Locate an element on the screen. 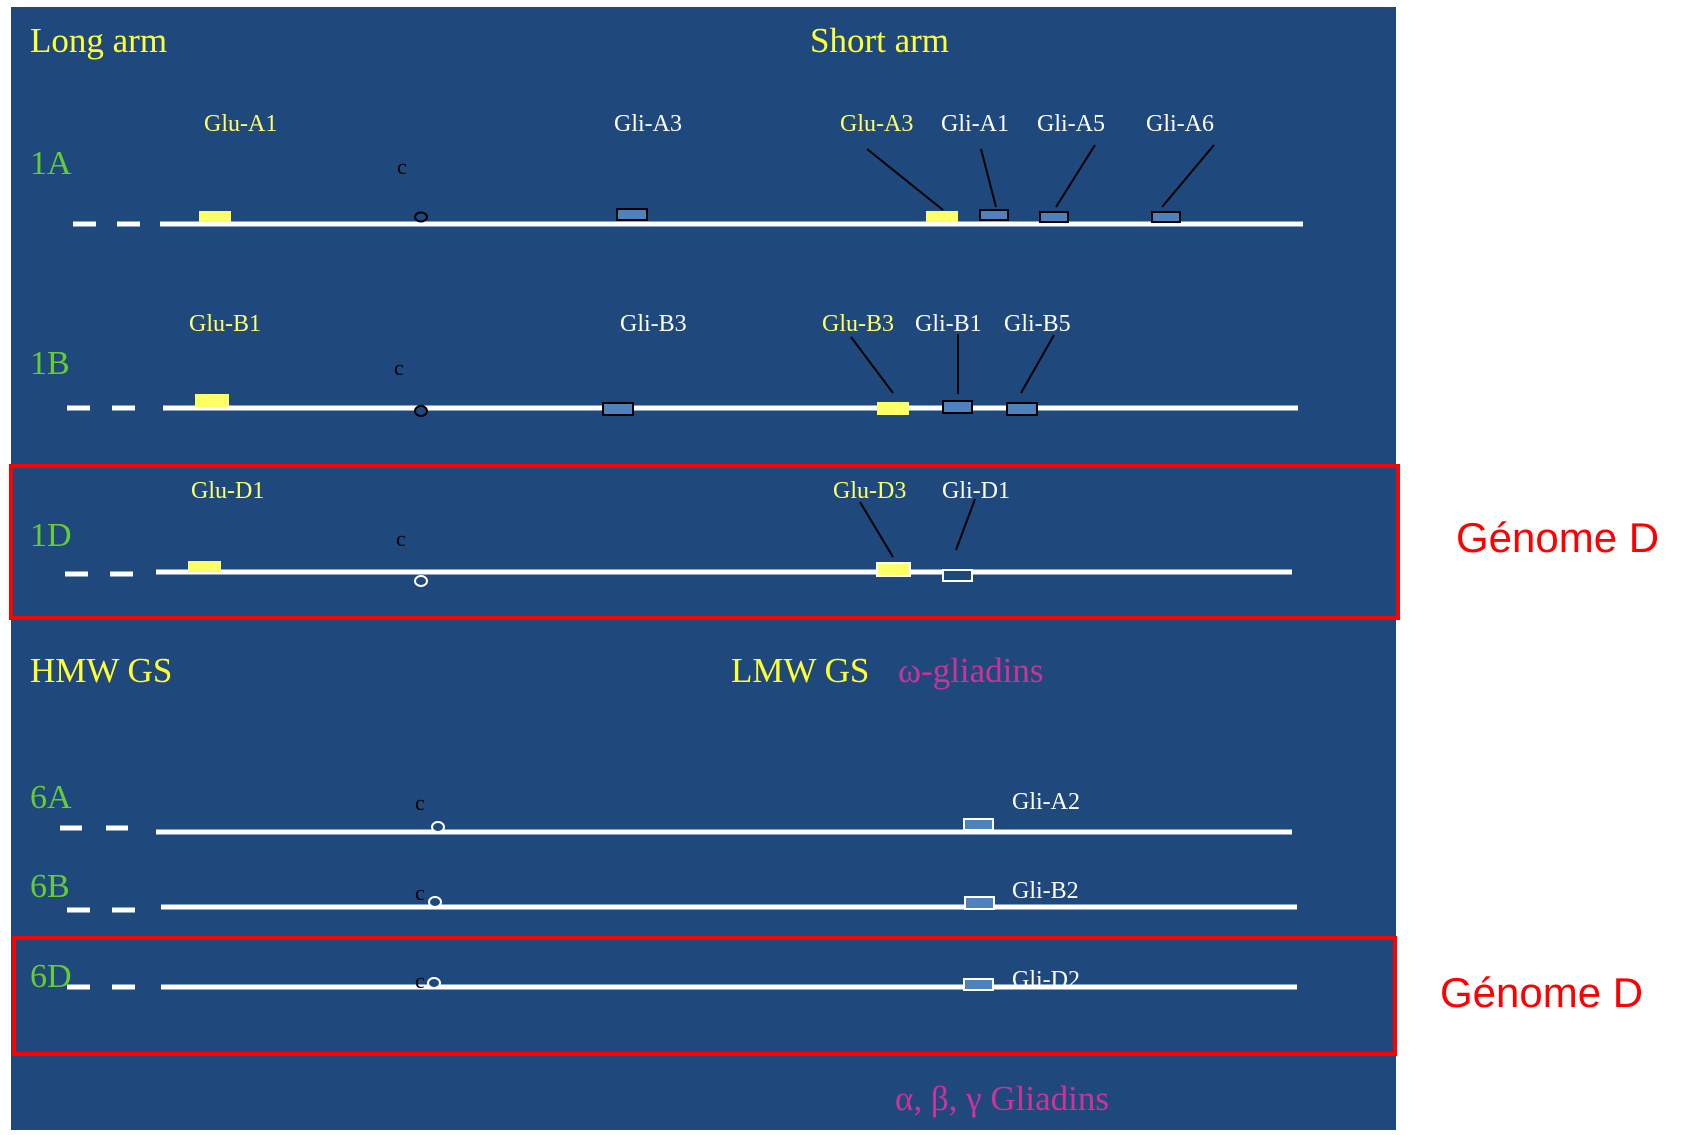 This screenshot has height=1135, width=1692. gene-label: Gli-A5 is located at coordinates (1071, 124).